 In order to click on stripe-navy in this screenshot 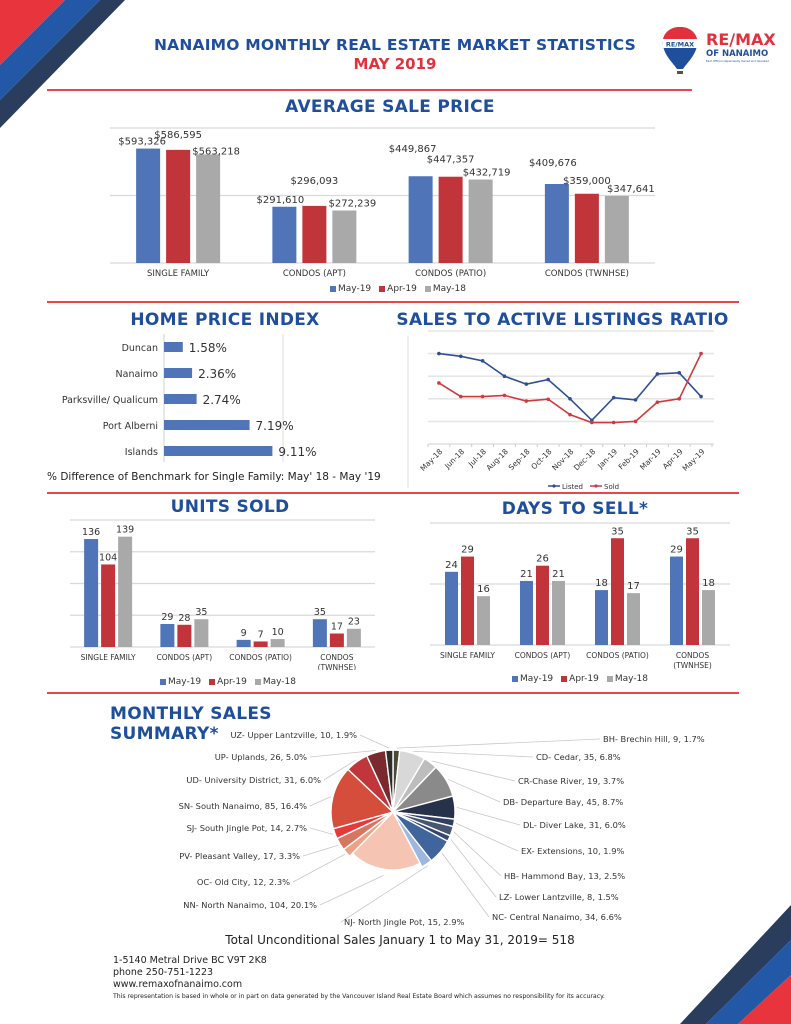, I will do `click(62, 64)`.